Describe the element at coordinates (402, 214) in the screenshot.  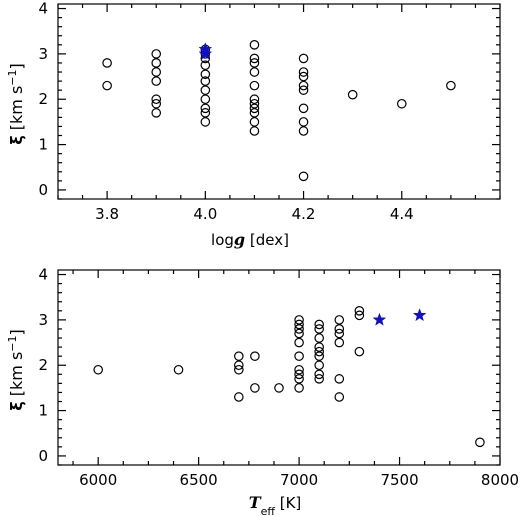
I see `x-tick-label: 4.4` at that location.